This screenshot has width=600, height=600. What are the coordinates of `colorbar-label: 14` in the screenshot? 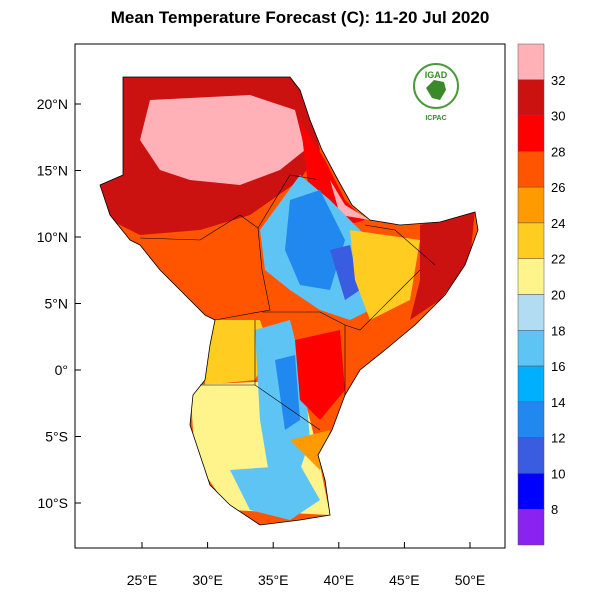 It's located at (558, 402).